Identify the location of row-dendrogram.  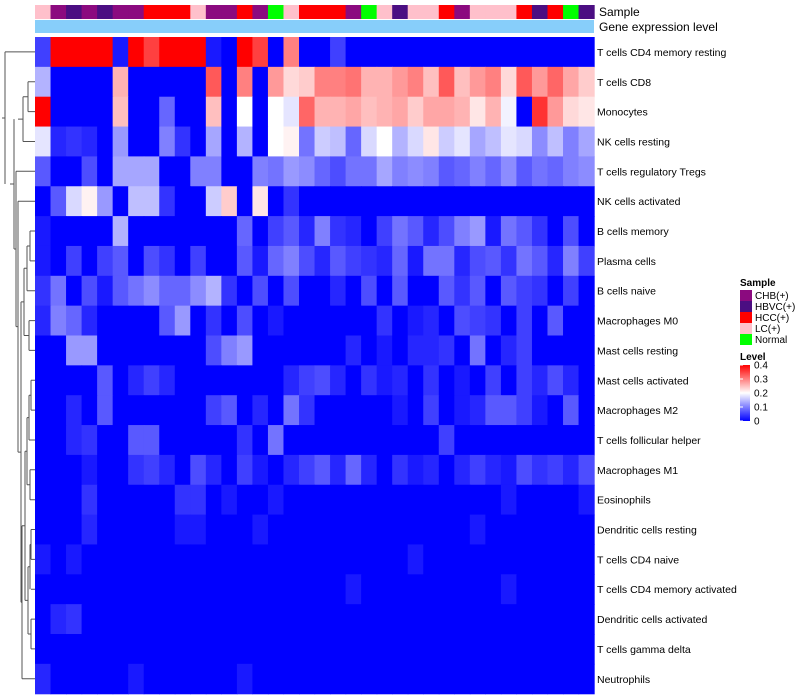
(18, 365).